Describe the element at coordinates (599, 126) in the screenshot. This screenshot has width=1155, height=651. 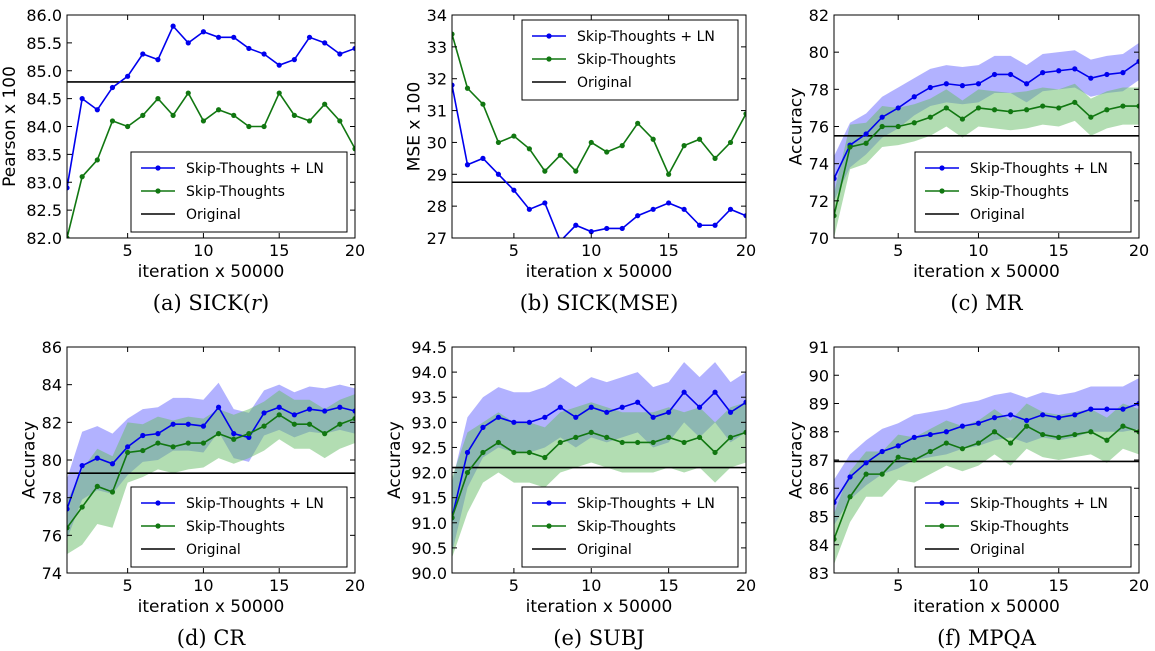
I see `axes-frame` at that location.